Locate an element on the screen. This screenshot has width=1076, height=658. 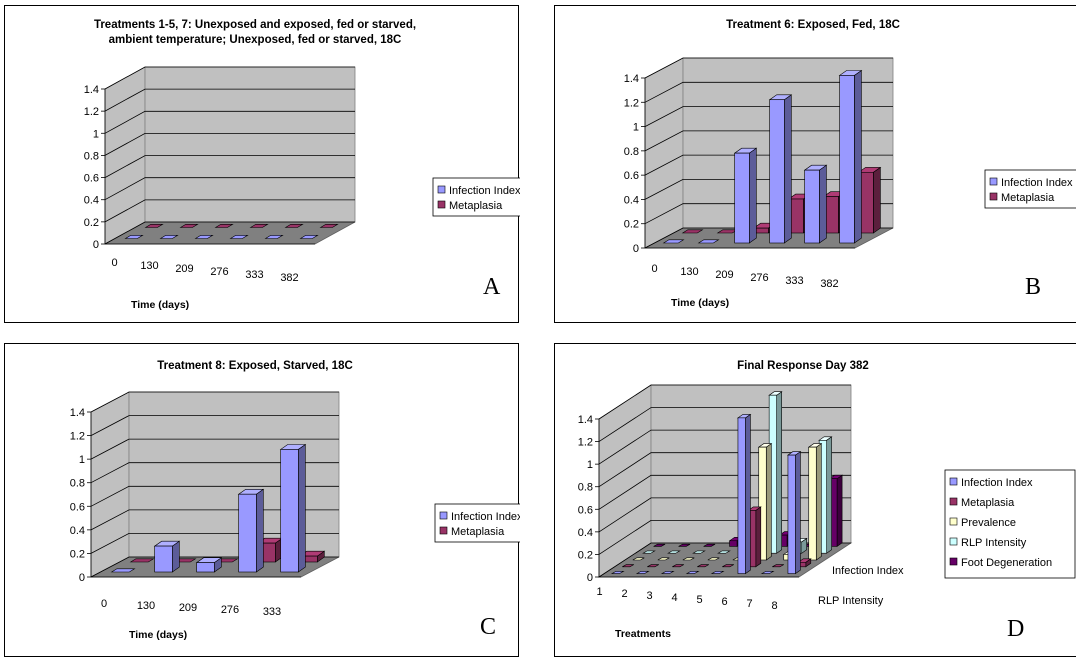
chart-title: Final Response Day 382 is located at coordinates (803, 366).